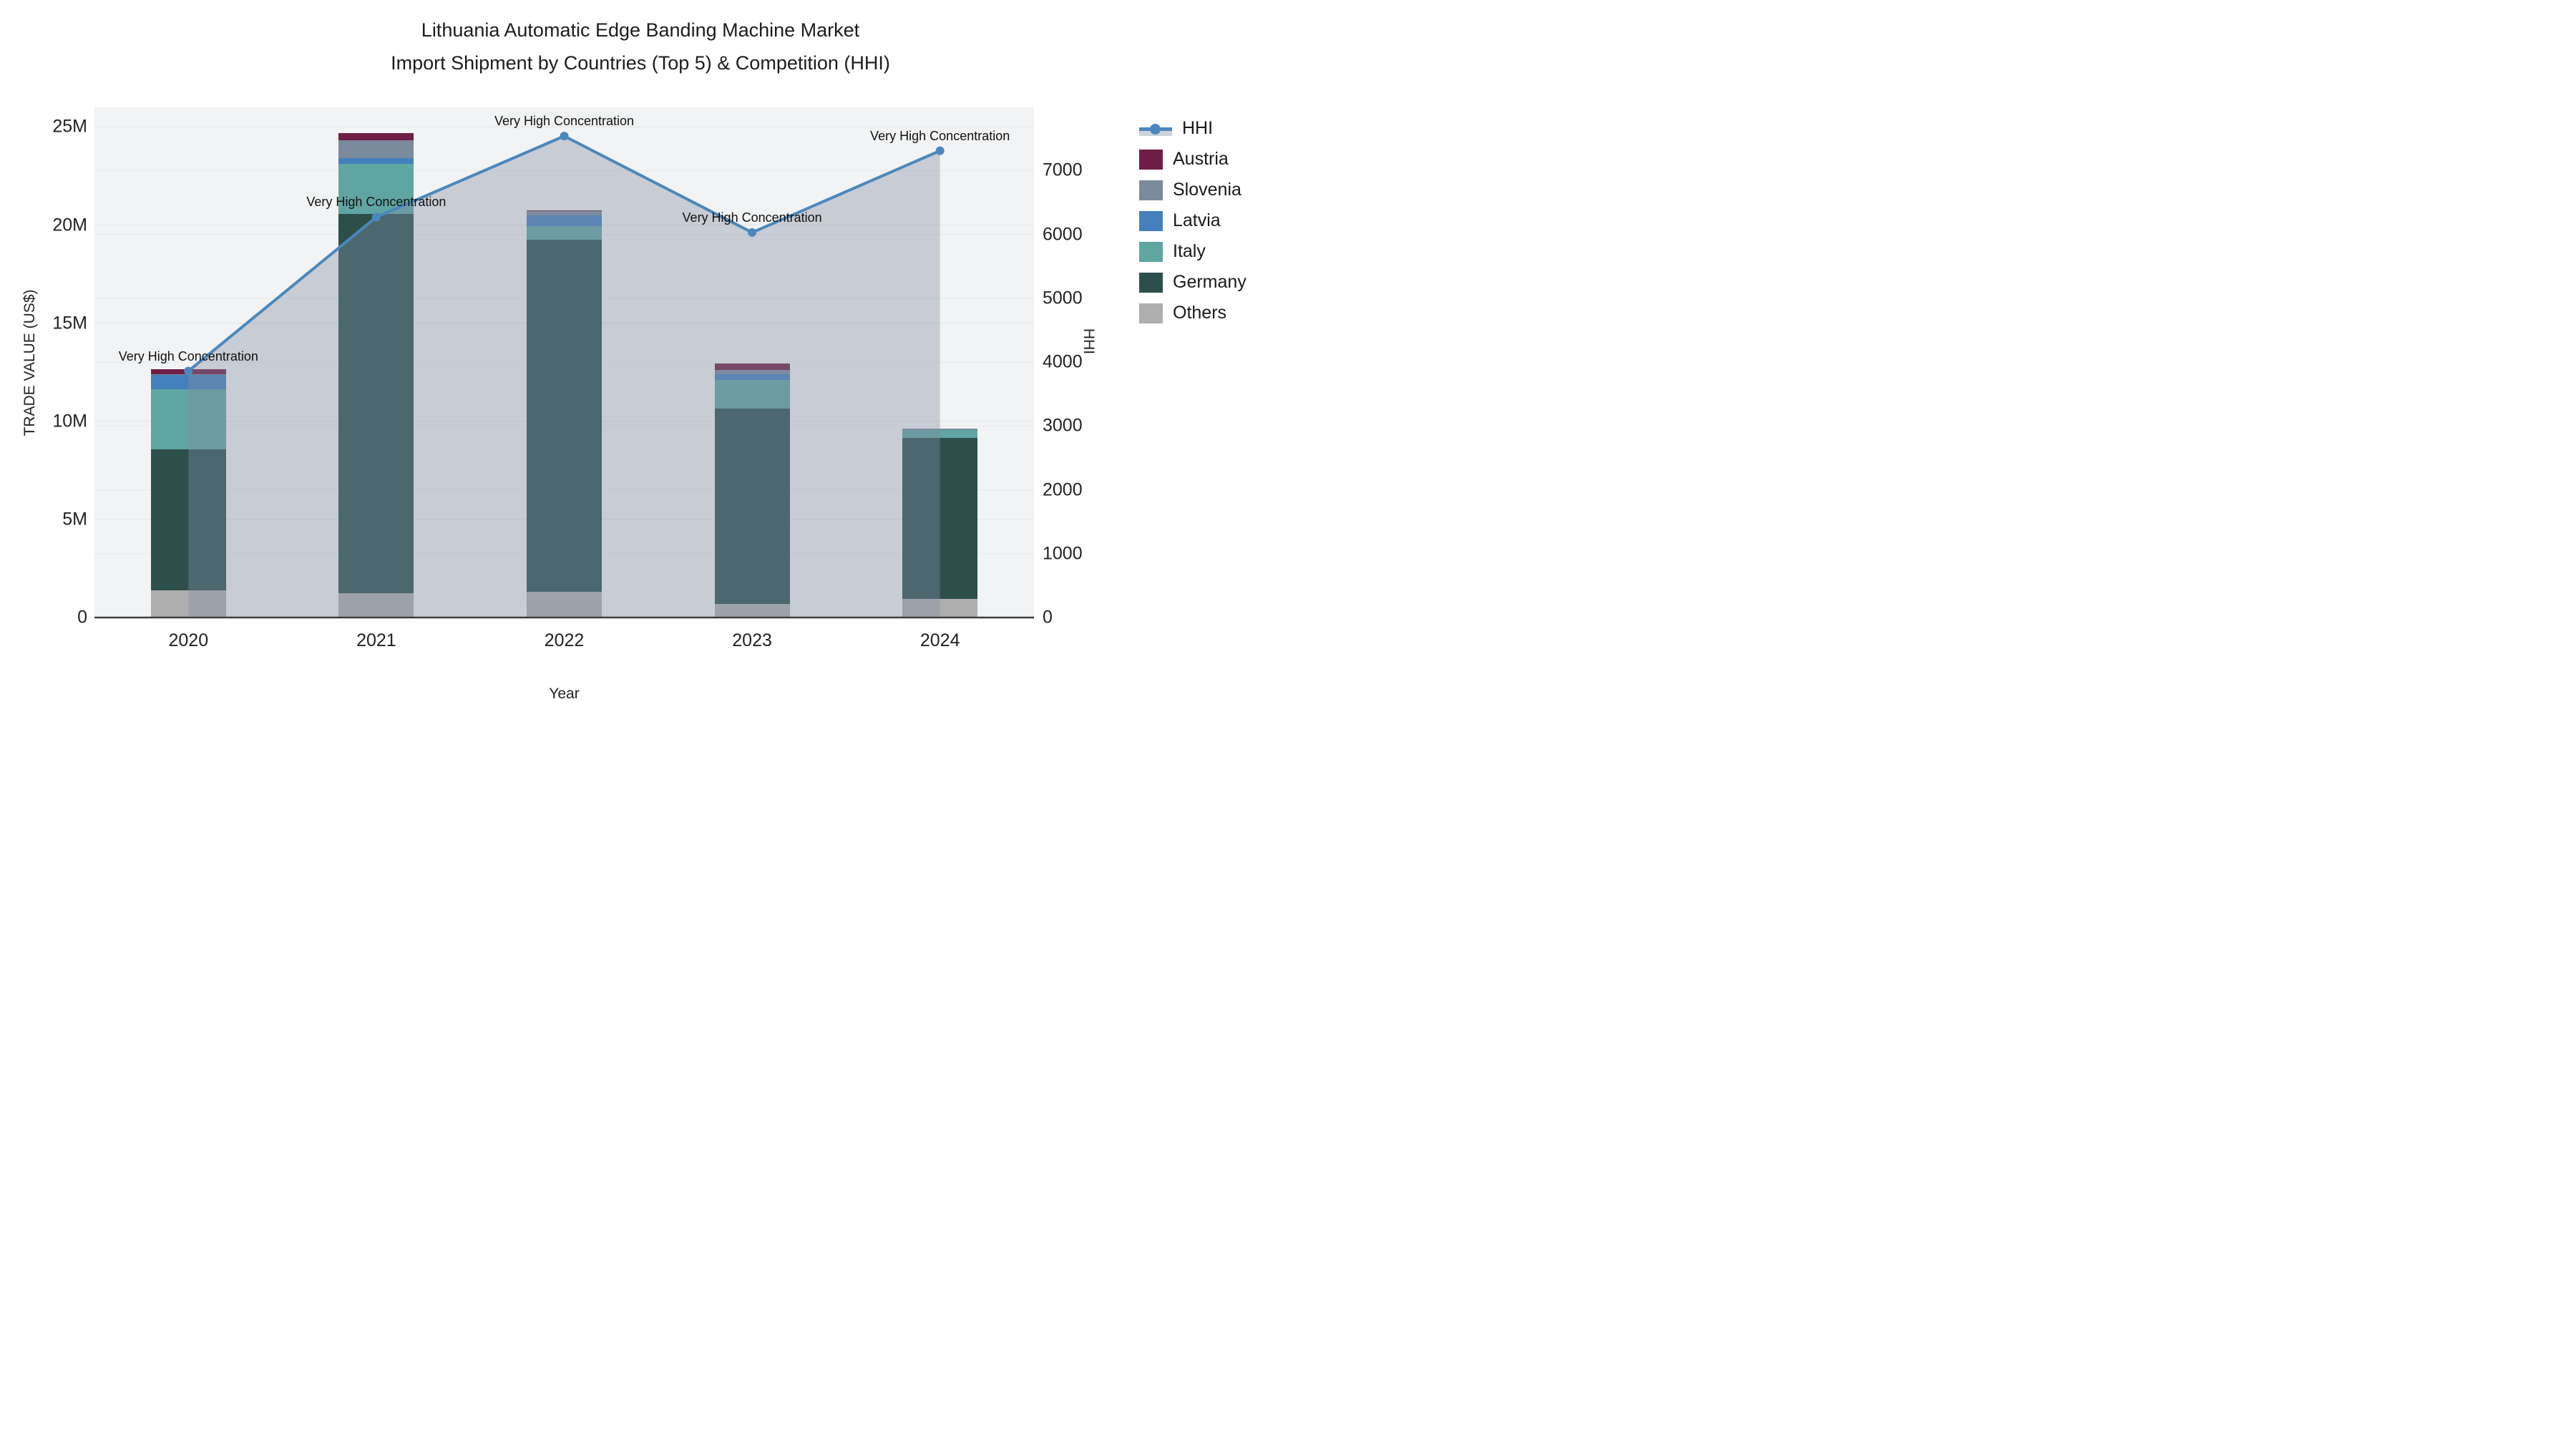 This screenshot has width=2576, height=1449. What do you see at coordinates (376, 136) in the screenshot?
I see `bar-segment-austria-2021` at bounding box center [376, 136].